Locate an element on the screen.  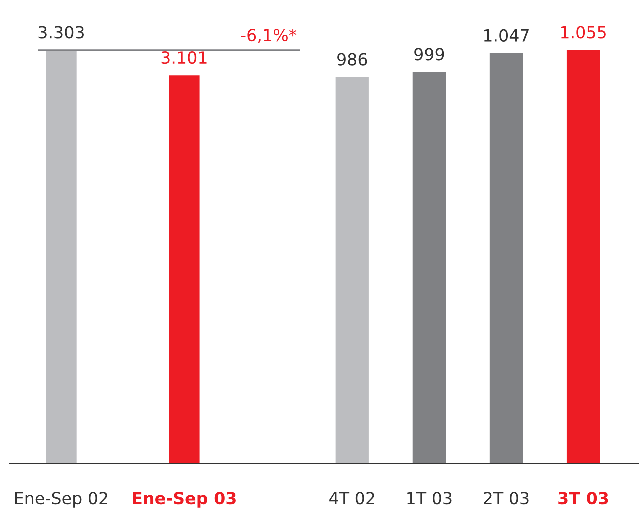
text: -6,1%* is located at coordinates (269, 36).